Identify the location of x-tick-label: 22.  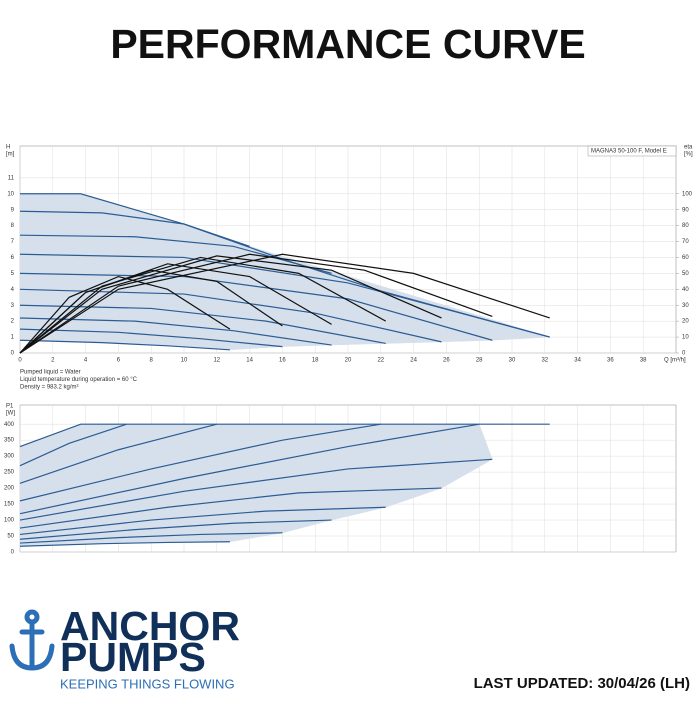
(380, 361).